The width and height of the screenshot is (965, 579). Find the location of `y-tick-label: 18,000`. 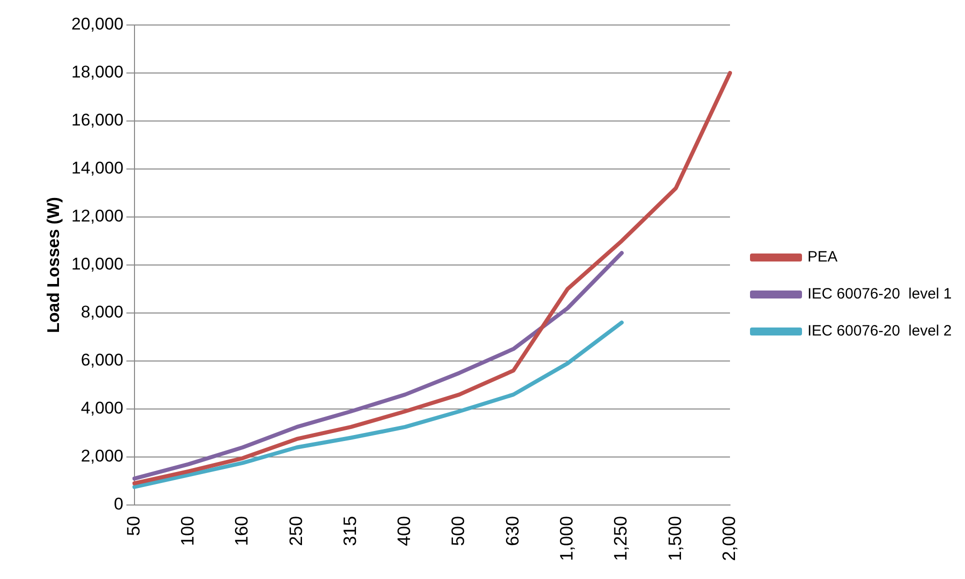

y-tick-label: 18,000 is located at coordinates (97, 72).